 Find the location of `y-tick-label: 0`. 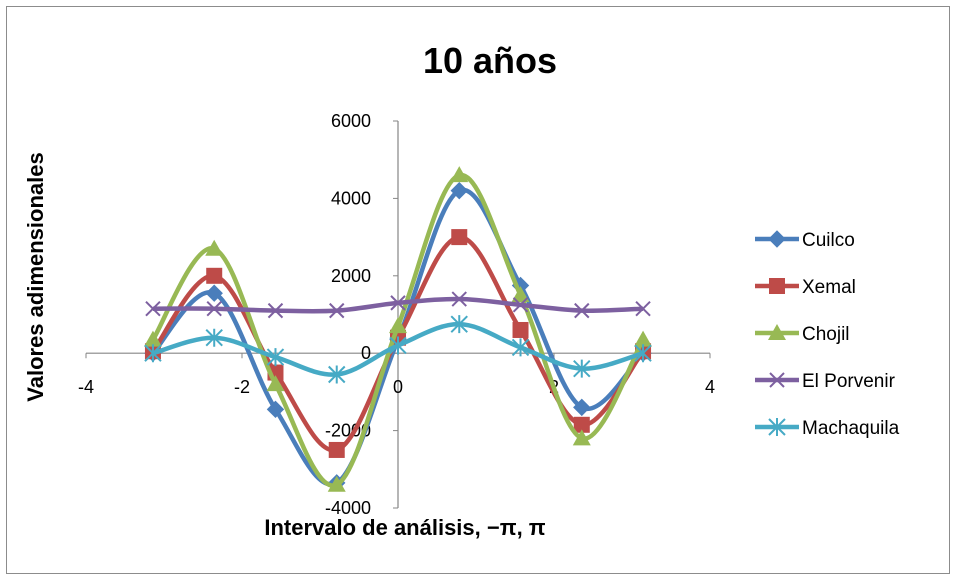

y-tick-label: 0 is located at coordinates (366, 353).